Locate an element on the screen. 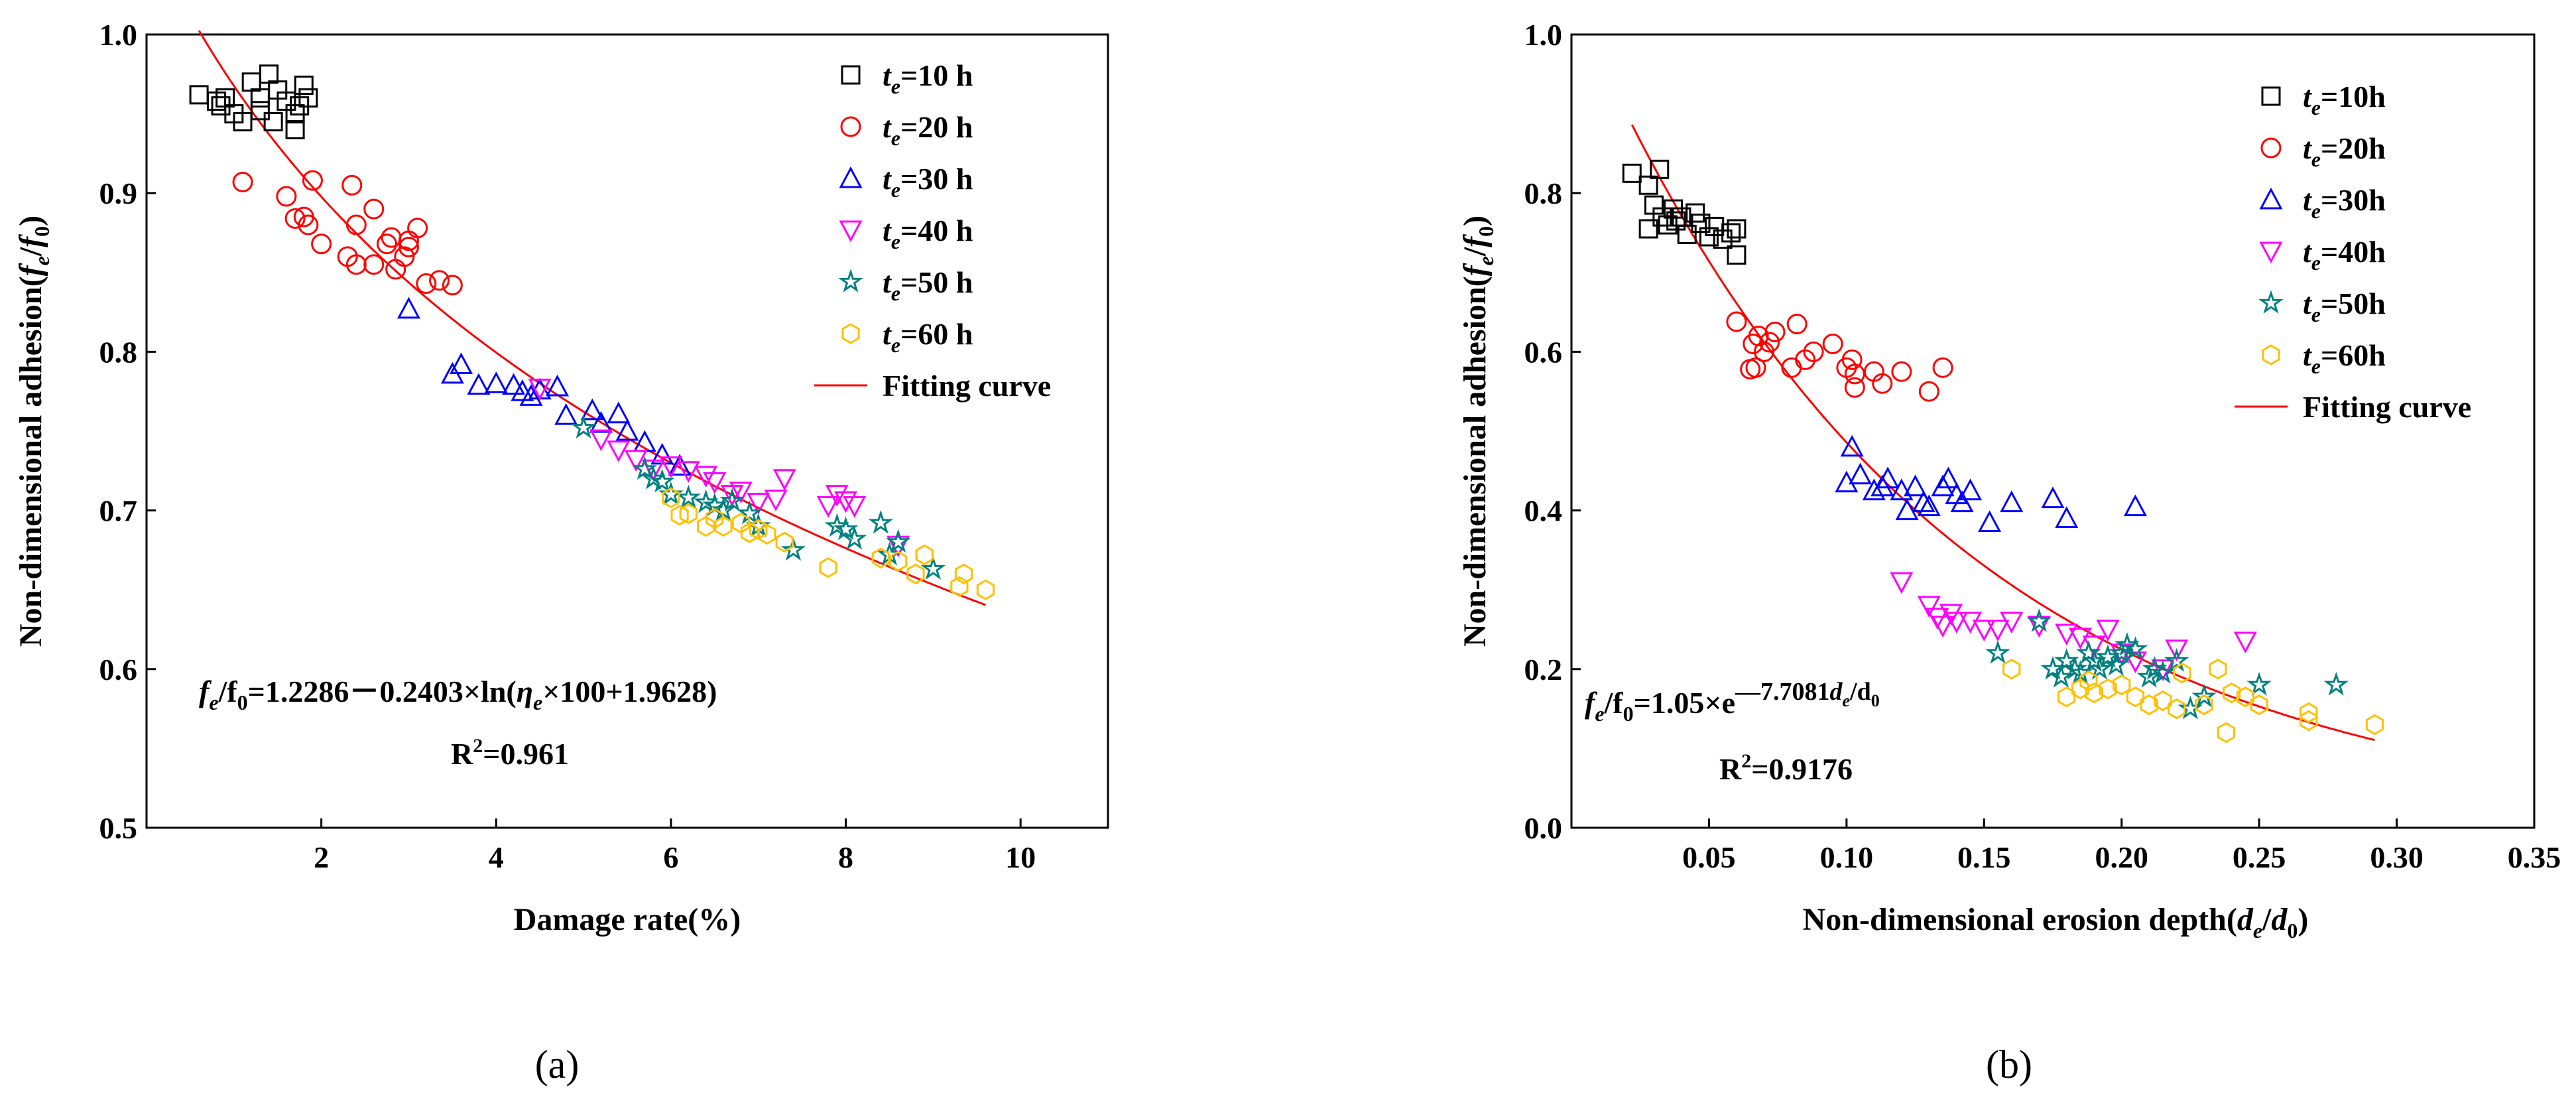  x-tick-label: 2 is located at coordinates (321, 857).